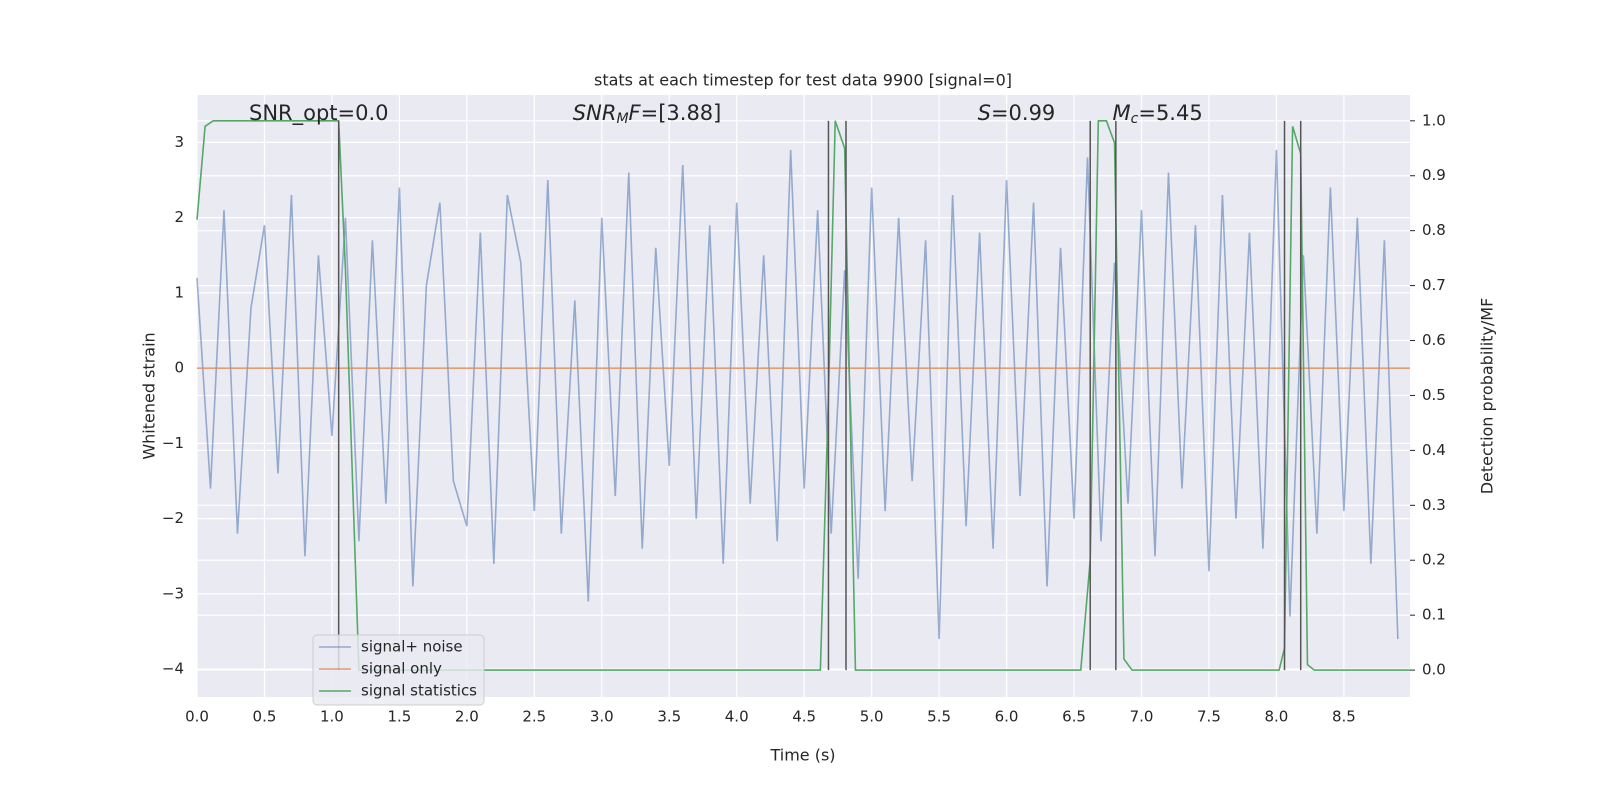 The height and width of the screenshot is (804, 1600). I want to click on y2-tick-label: 1.0, so click(1434, 120).